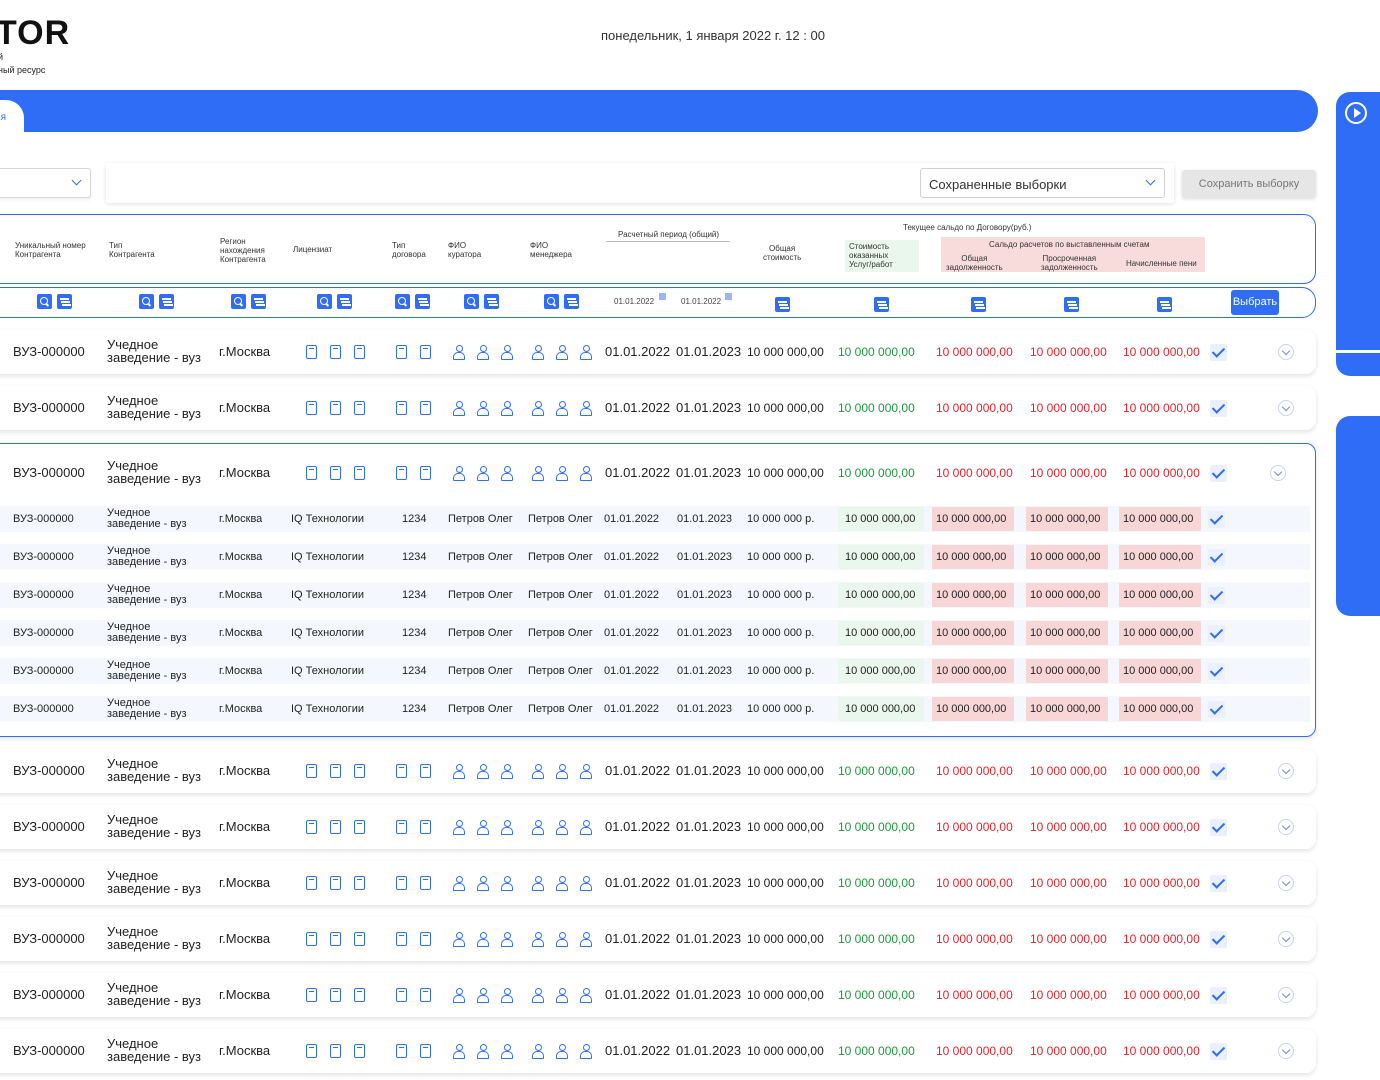 This screenshot has width=1380, height=1080. I want to click on choose-button: Выбрать, so click(1255, 302).